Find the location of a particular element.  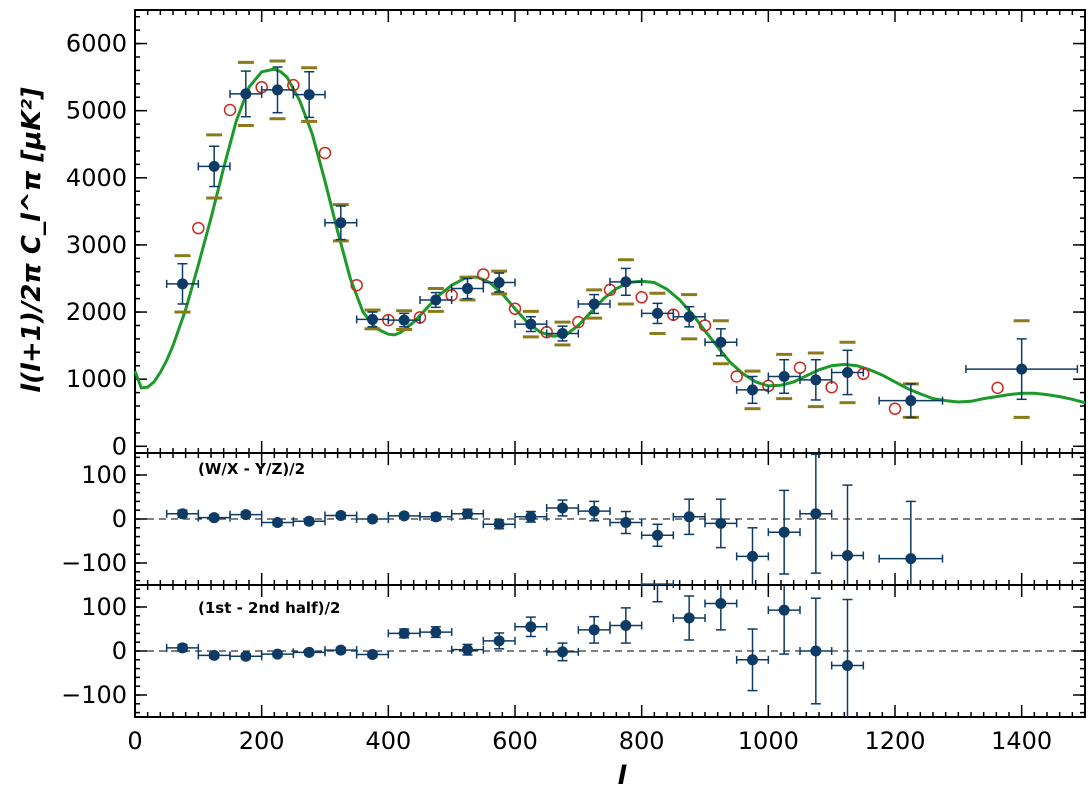

x-tick-label: 1200 is located at coordinates (894, 741).